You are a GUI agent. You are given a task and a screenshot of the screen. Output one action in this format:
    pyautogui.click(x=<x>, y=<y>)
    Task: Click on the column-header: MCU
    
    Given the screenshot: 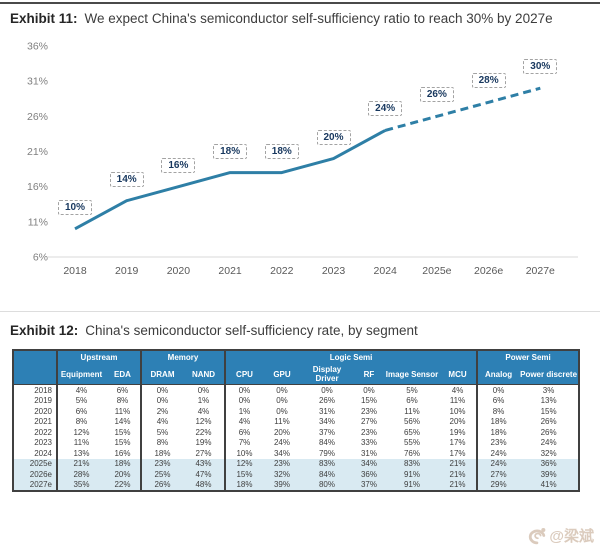 What is the action you would take?
    pyautogui.click(x=458, y=374)
    